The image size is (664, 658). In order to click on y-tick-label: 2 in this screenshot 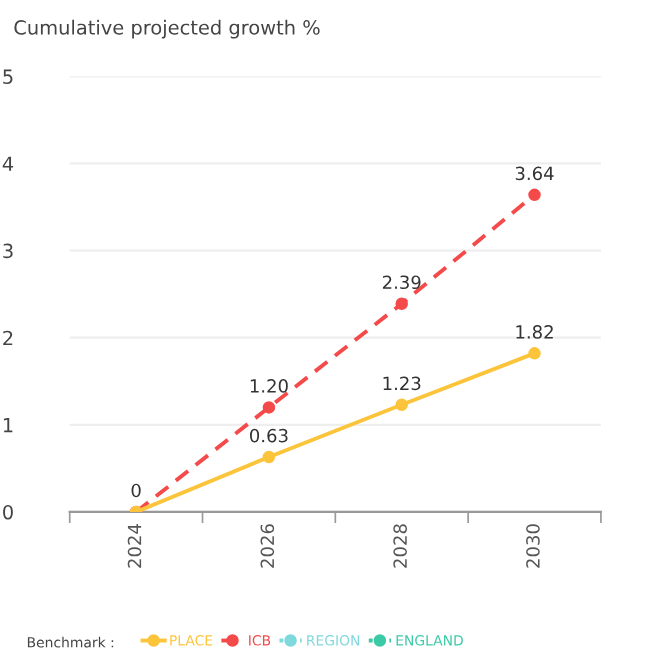, I will do `click(8, 338)`.